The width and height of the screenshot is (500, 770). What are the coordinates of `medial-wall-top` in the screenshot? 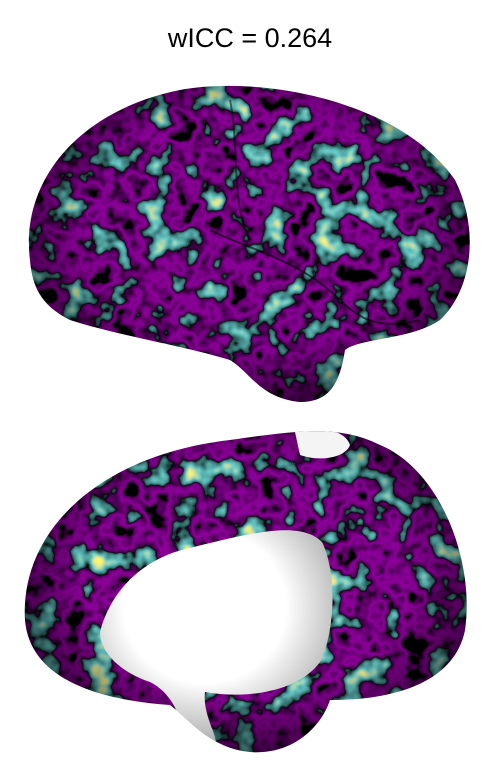 It's located at (322, 445).